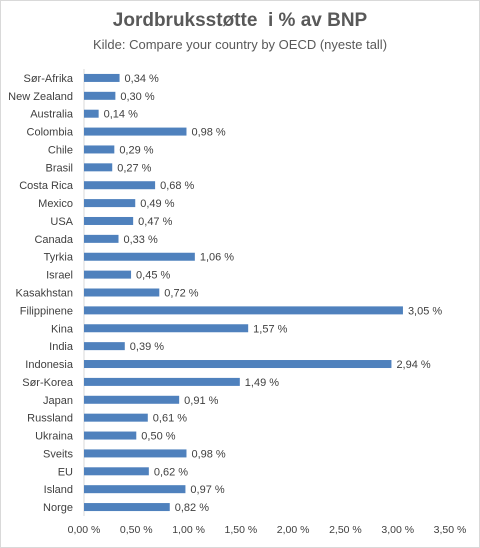  Describe the element at coordinates (270, 329) in the screenshot. I see `value-label: 1,57 %` at that location.